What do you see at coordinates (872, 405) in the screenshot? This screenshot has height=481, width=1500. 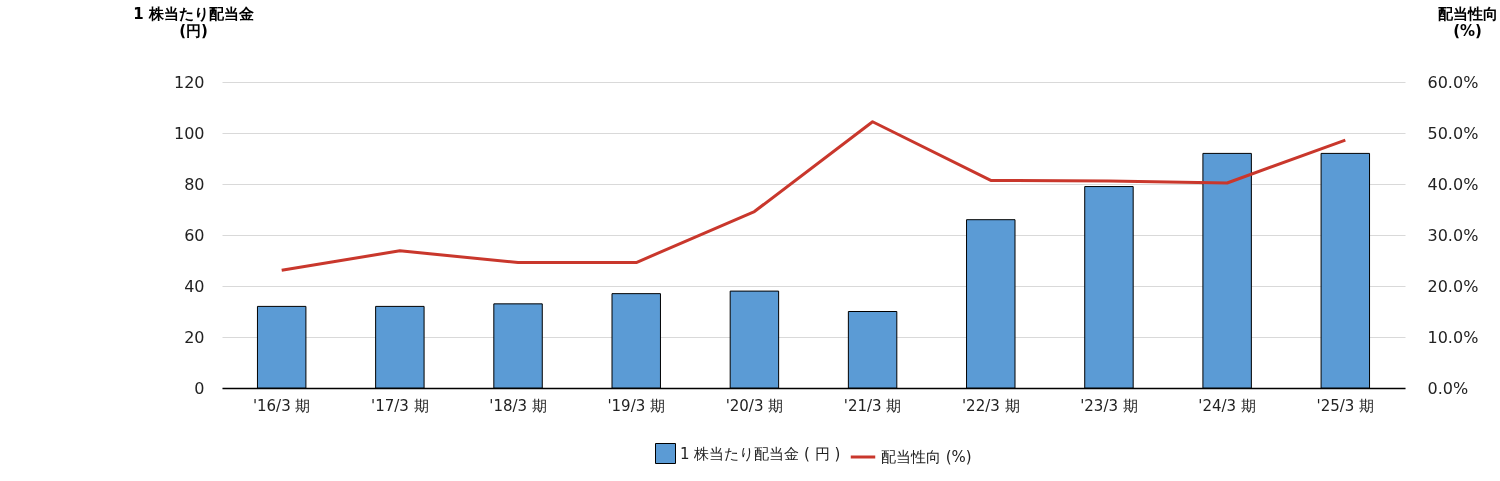 I see `x-tick-label: '21/3 期` at bounding box center [872, 405].